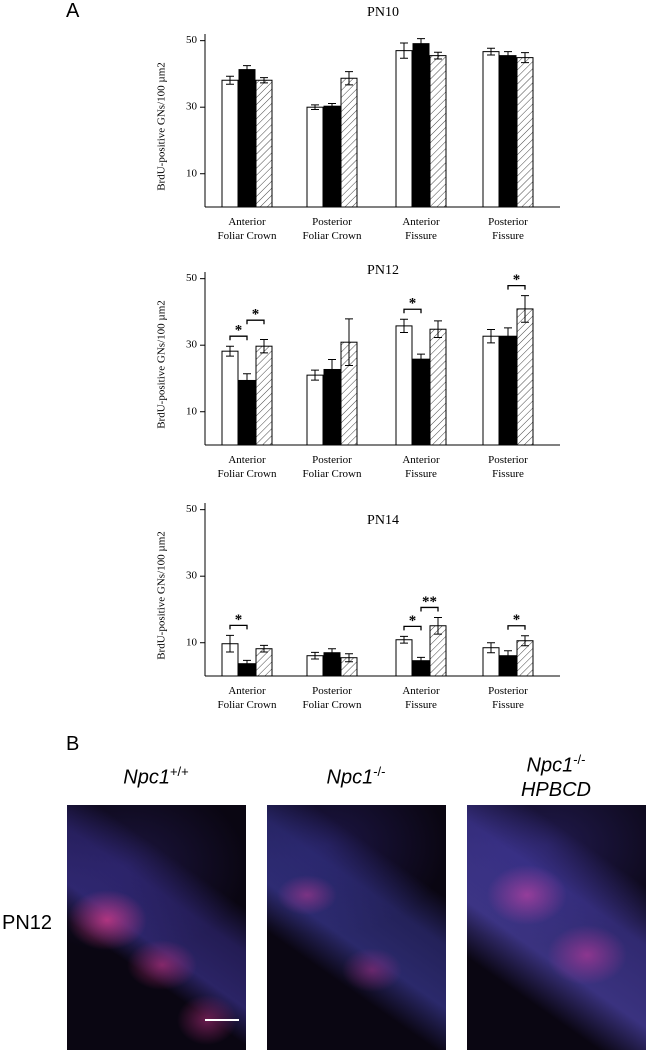 This screenshot has height=1051, width=652. I want to click on scale-bar, so click(222, 1020).